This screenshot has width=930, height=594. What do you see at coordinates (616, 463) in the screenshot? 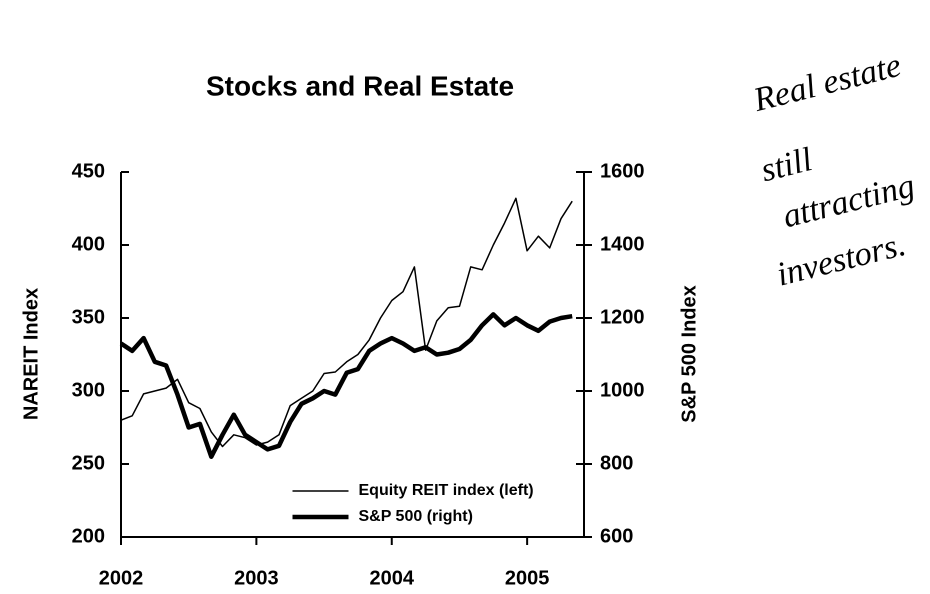
I see `y2-tick-label: 800` at bounding box center [616, 463].